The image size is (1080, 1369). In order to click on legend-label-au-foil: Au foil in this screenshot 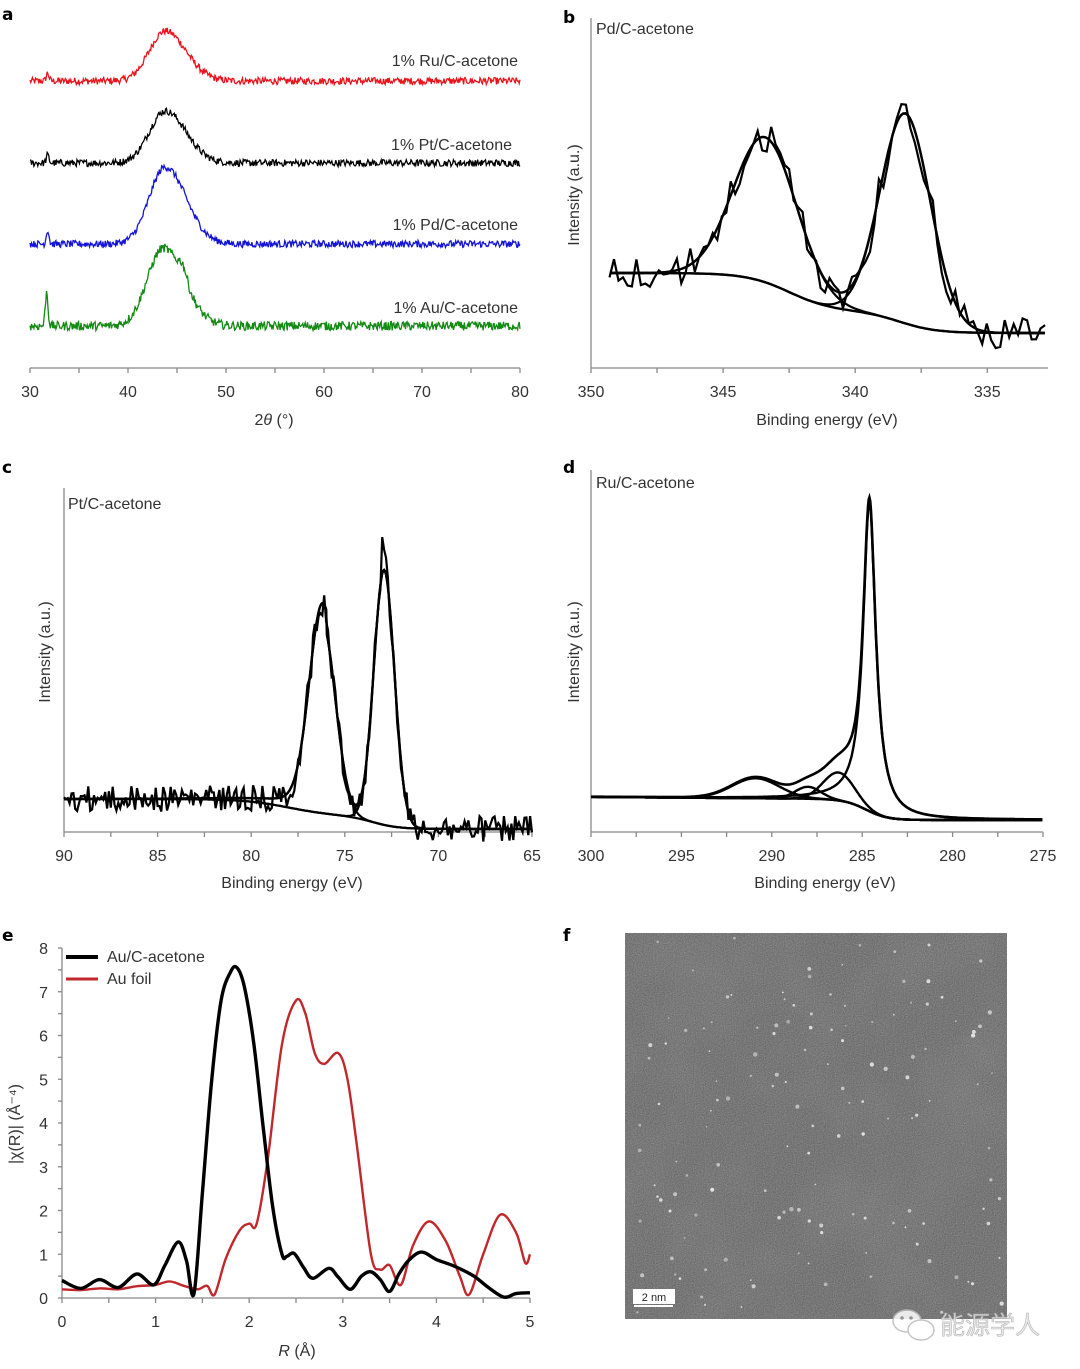, I will do `click(129, 979)`.